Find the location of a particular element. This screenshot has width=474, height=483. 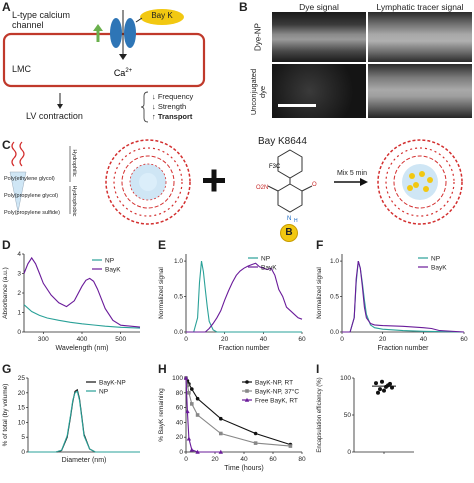

panel-label-e: E is located at coordinates (162, 245).